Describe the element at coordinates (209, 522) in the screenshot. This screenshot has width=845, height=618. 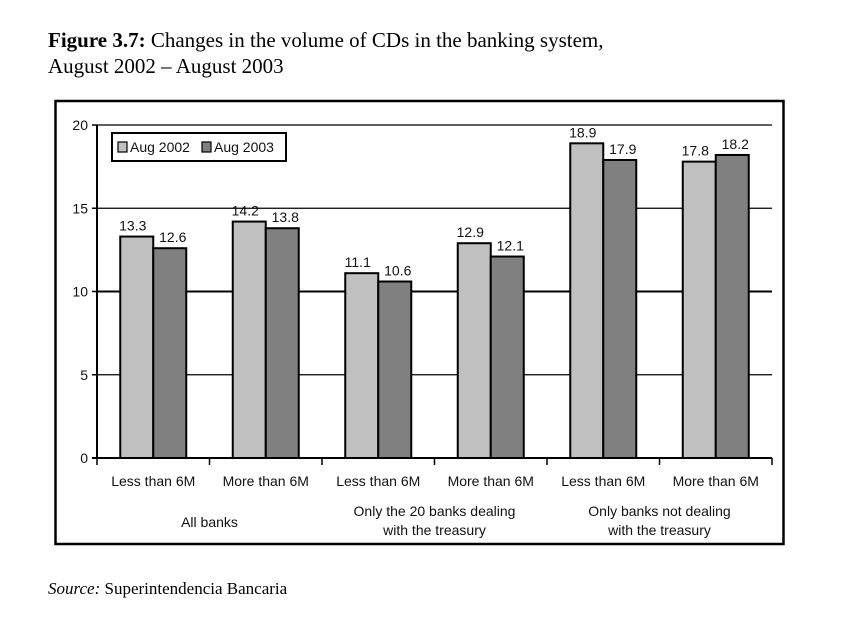
I see `x-group-label: All banks` at that location.